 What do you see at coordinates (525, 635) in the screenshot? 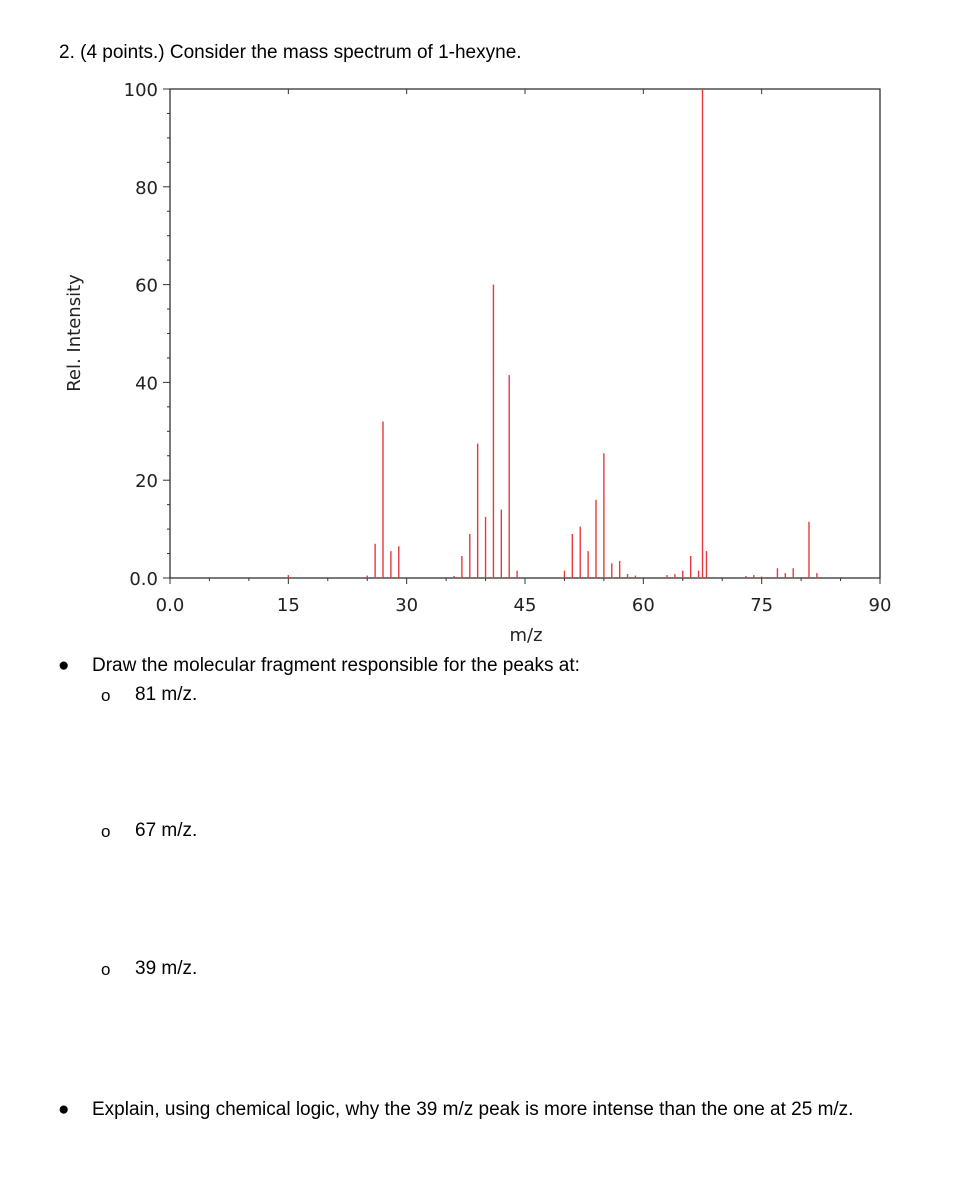
I see `x-axis-label: m/z` at bounding box center [525, 635].